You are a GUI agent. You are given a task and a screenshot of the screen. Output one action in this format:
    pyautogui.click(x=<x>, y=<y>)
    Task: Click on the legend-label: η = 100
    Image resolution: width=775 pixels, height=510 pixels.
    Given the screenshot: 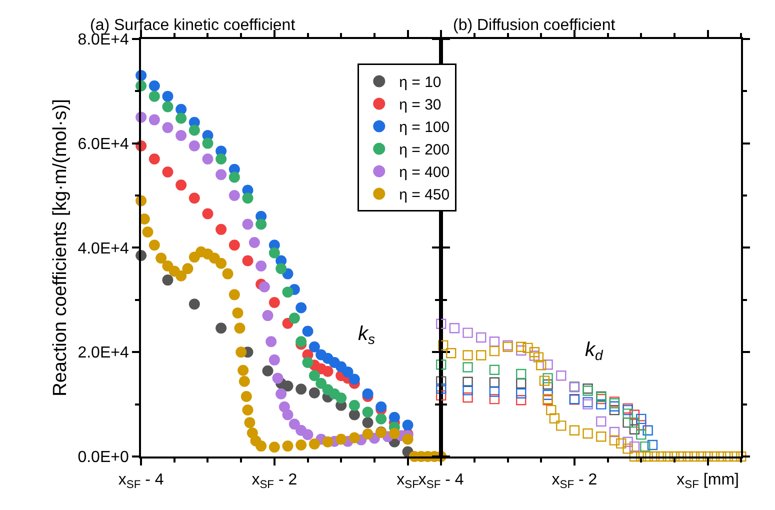 What is the action you would take?
    pyautogui.click(x=424, y=127)
    